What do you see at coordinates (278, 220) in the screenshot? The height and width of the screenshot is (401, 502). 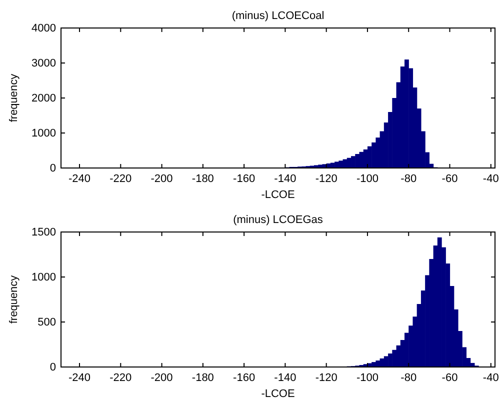 I see `chart-title: (minus) LCOEGas` at bounding box center [278, 220].